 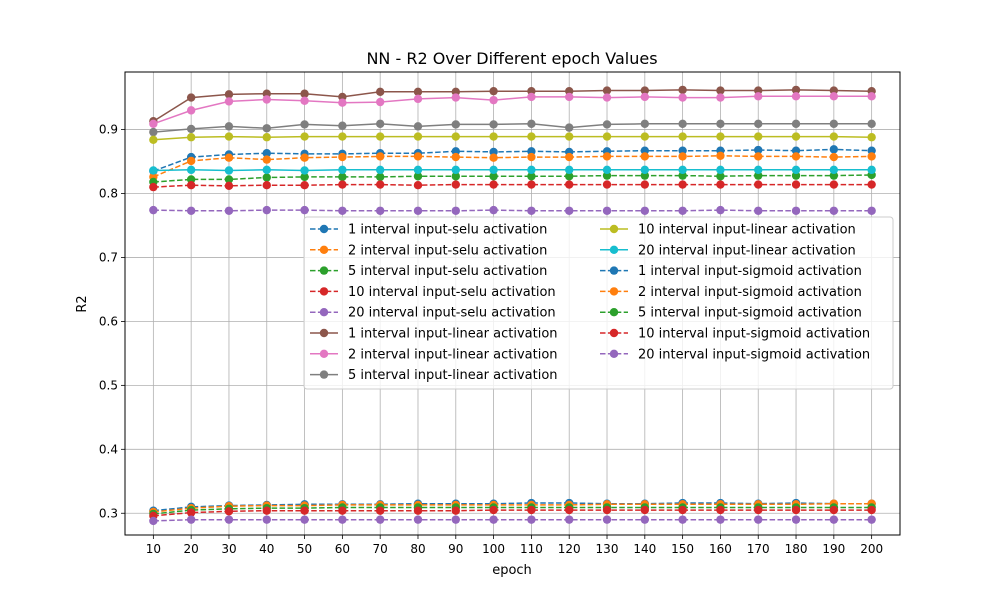 What do you see at coordinates (747, 230) in the screenshot?
I see `legend-label: 10 interval input-linear activation` at bounding box center [747, 230].